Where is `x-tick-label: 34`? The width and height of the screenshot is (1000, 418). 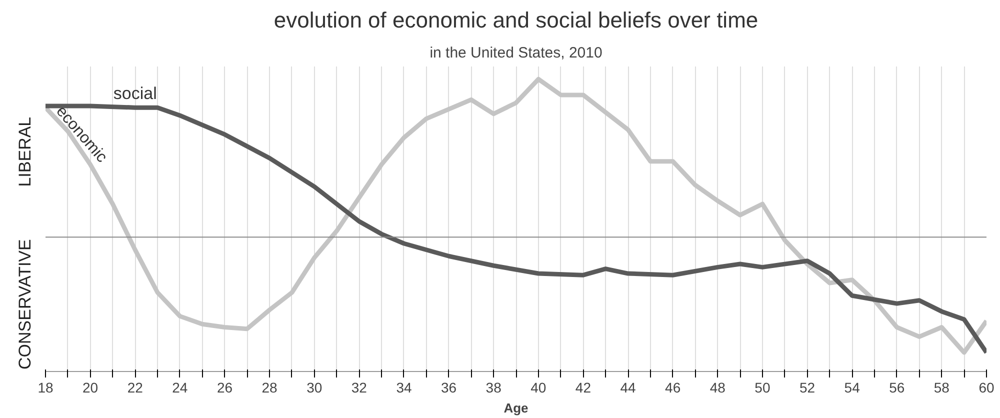 x-tick-label: 34 is located at coordinates (404, 388).